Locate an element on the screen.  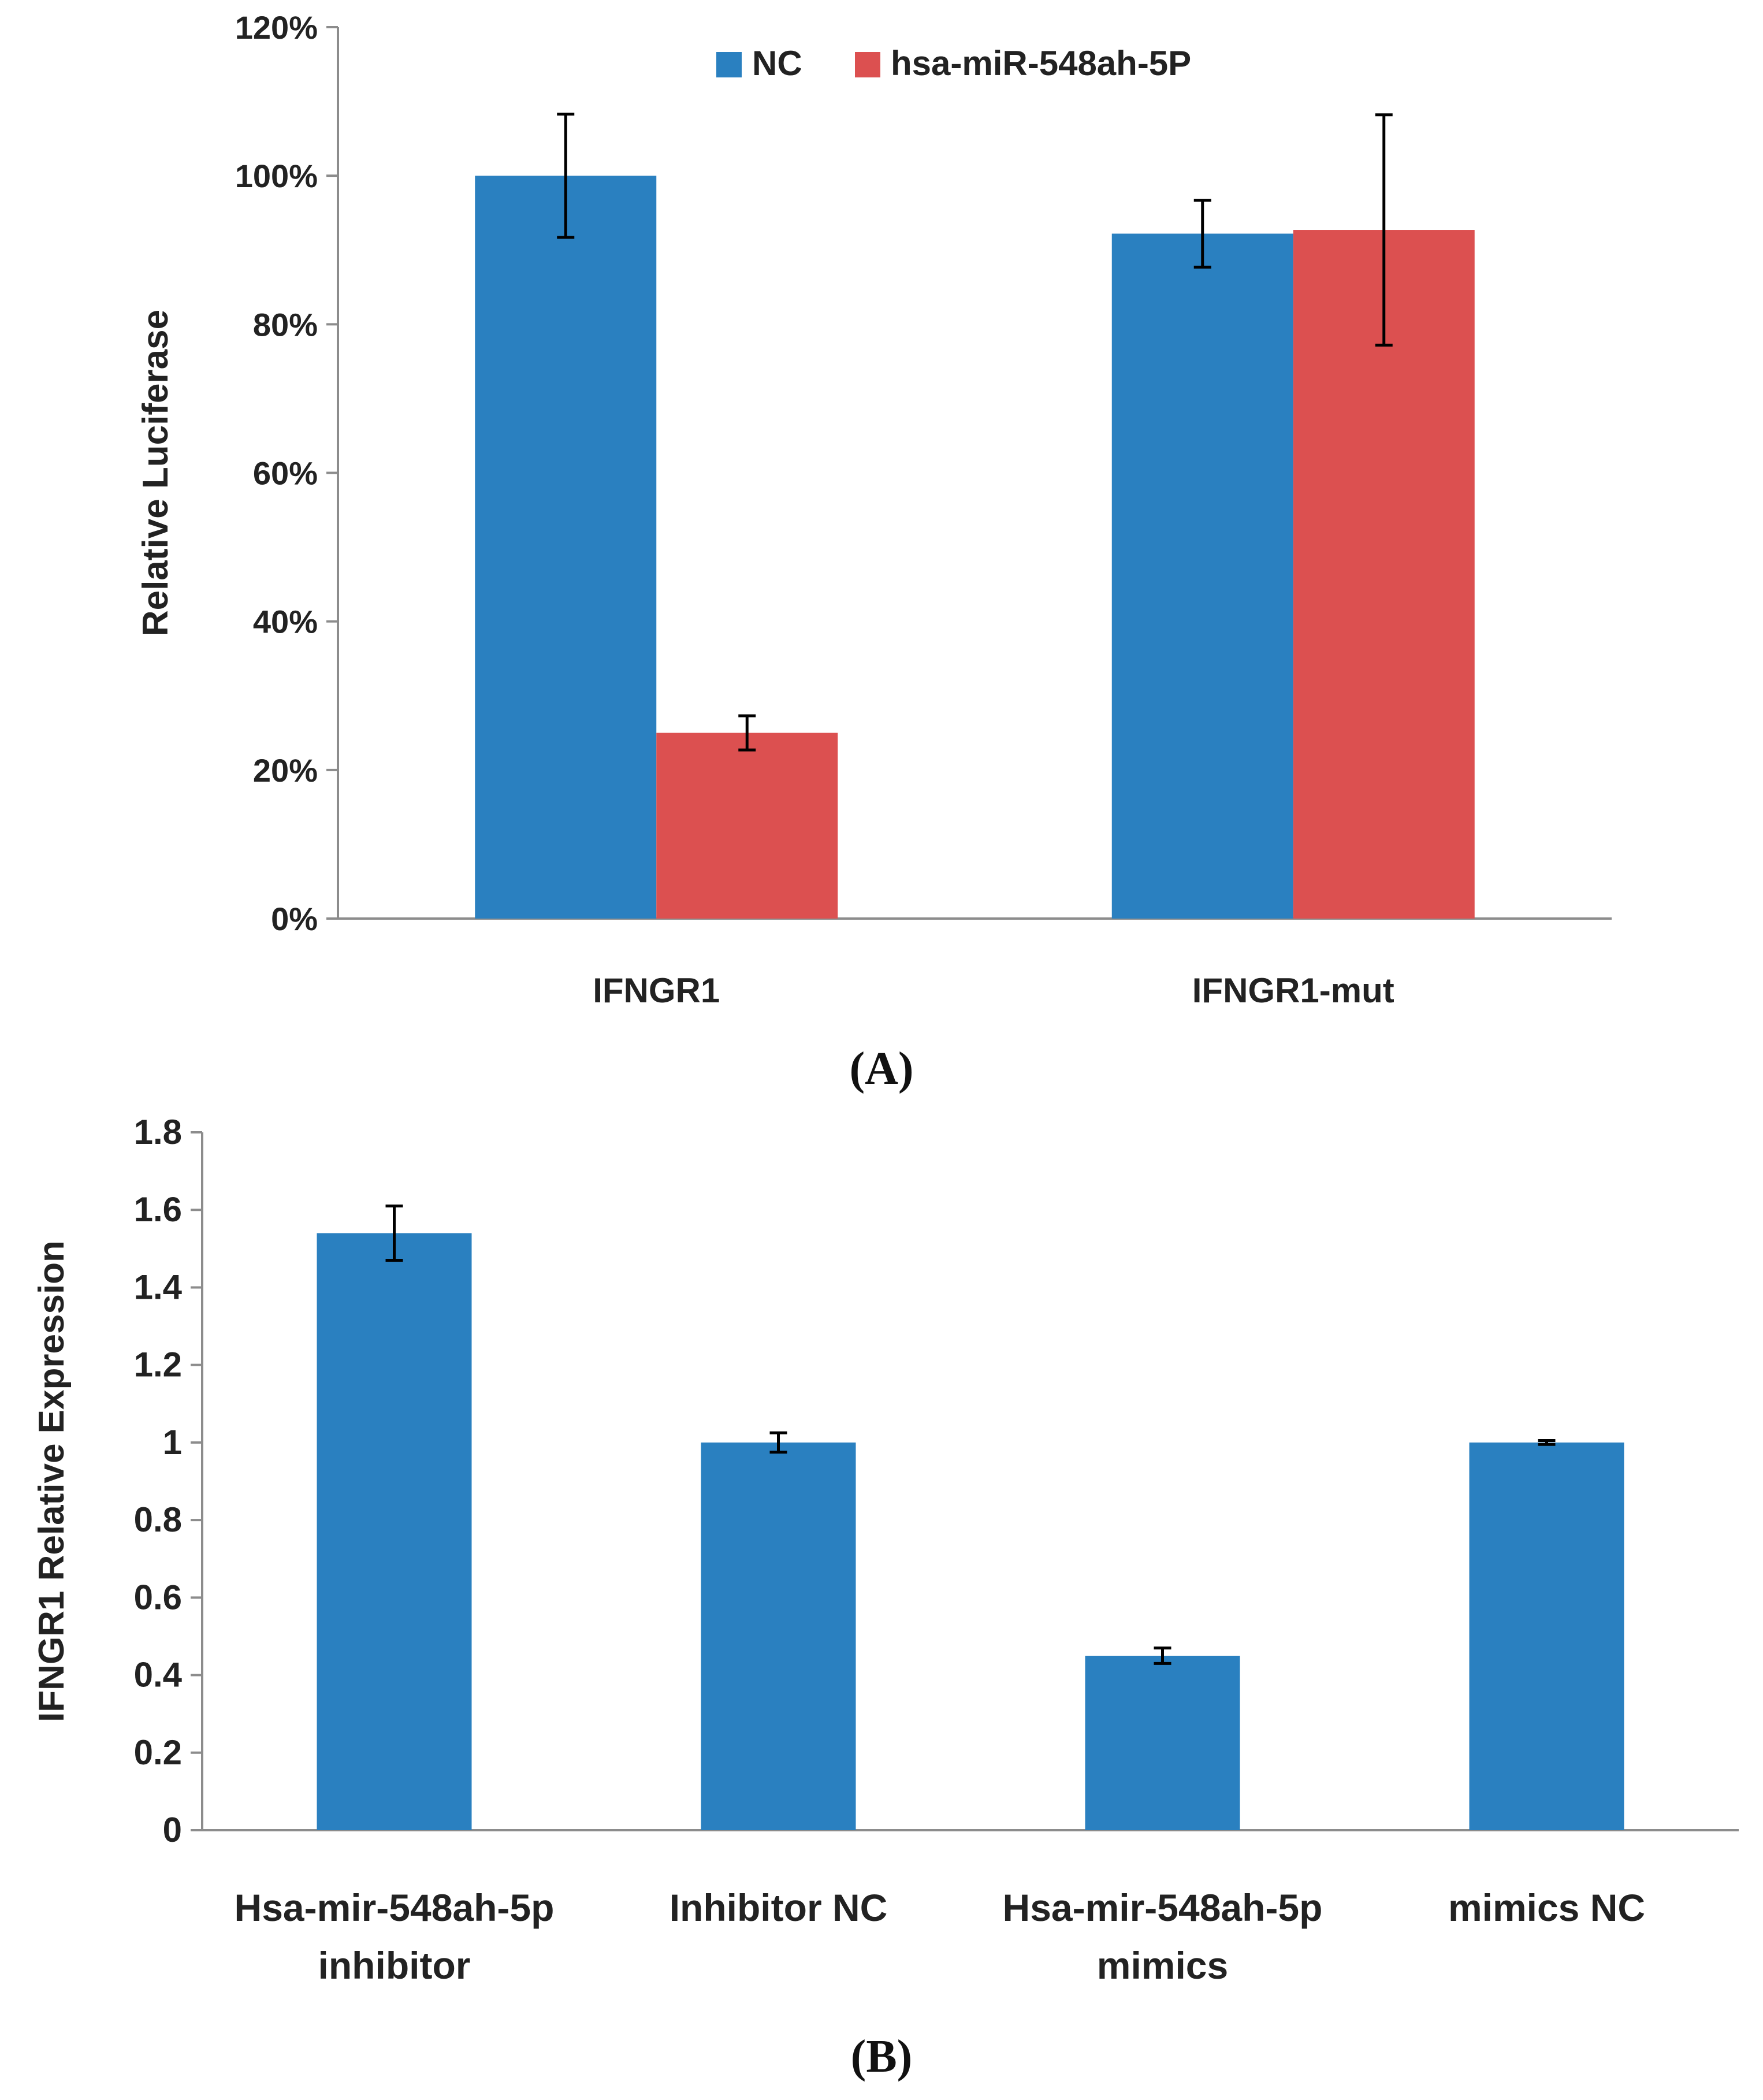
y-tick-label: 1.8 is located at coordinates (158, 1132).